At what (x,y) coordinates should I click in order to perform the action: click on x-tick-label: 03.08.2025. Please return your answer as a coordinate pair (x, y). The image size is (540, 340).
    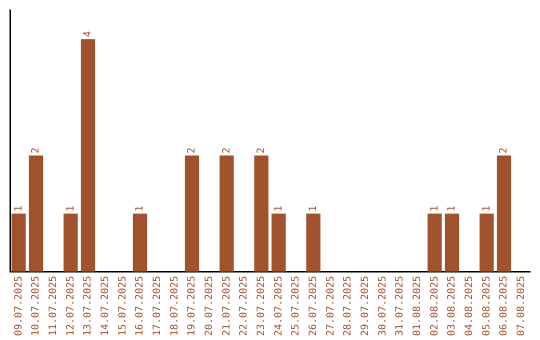
    Looking at the image, I should click on (452, 306).